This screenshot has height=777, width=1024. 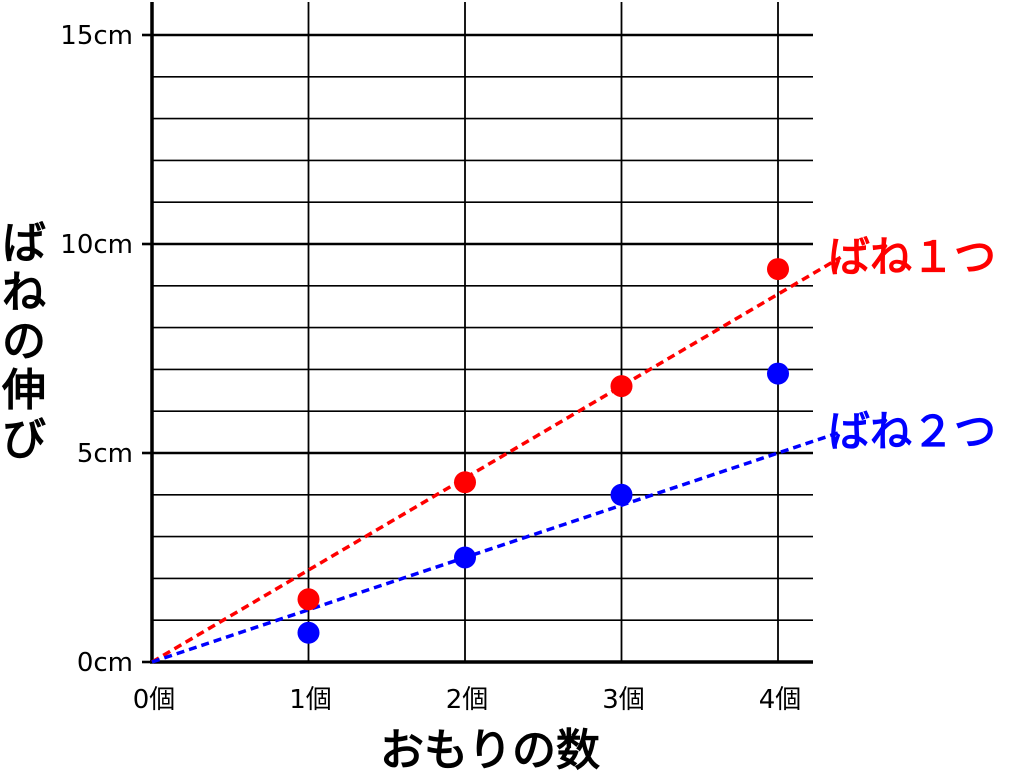 I want to click on y-tick-label: 5cm, so click(x=105, y=454).